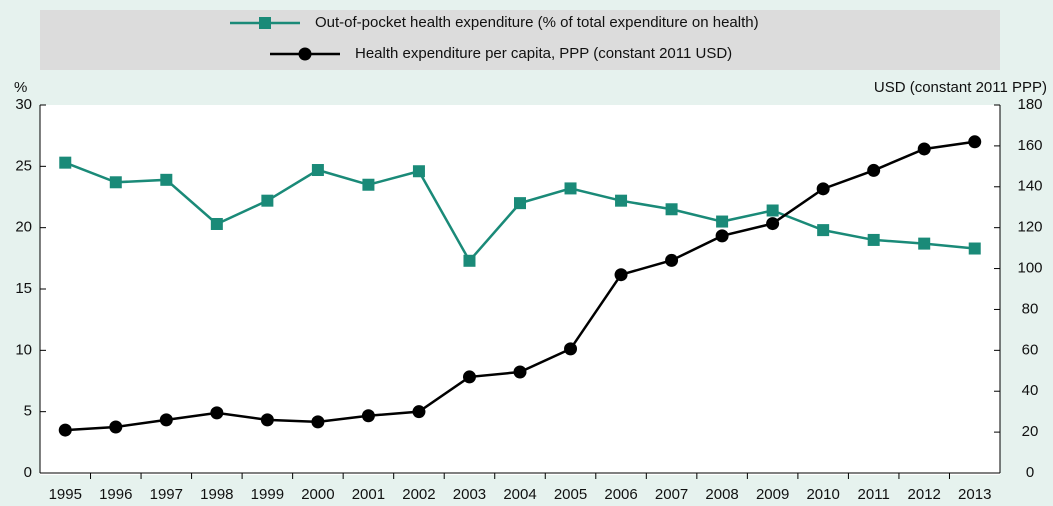 This screenshot has height=506, width=1053. Describe the element at coordinates (28, 411) in the screenshot. I see `y-tick-label: 5` at that location.